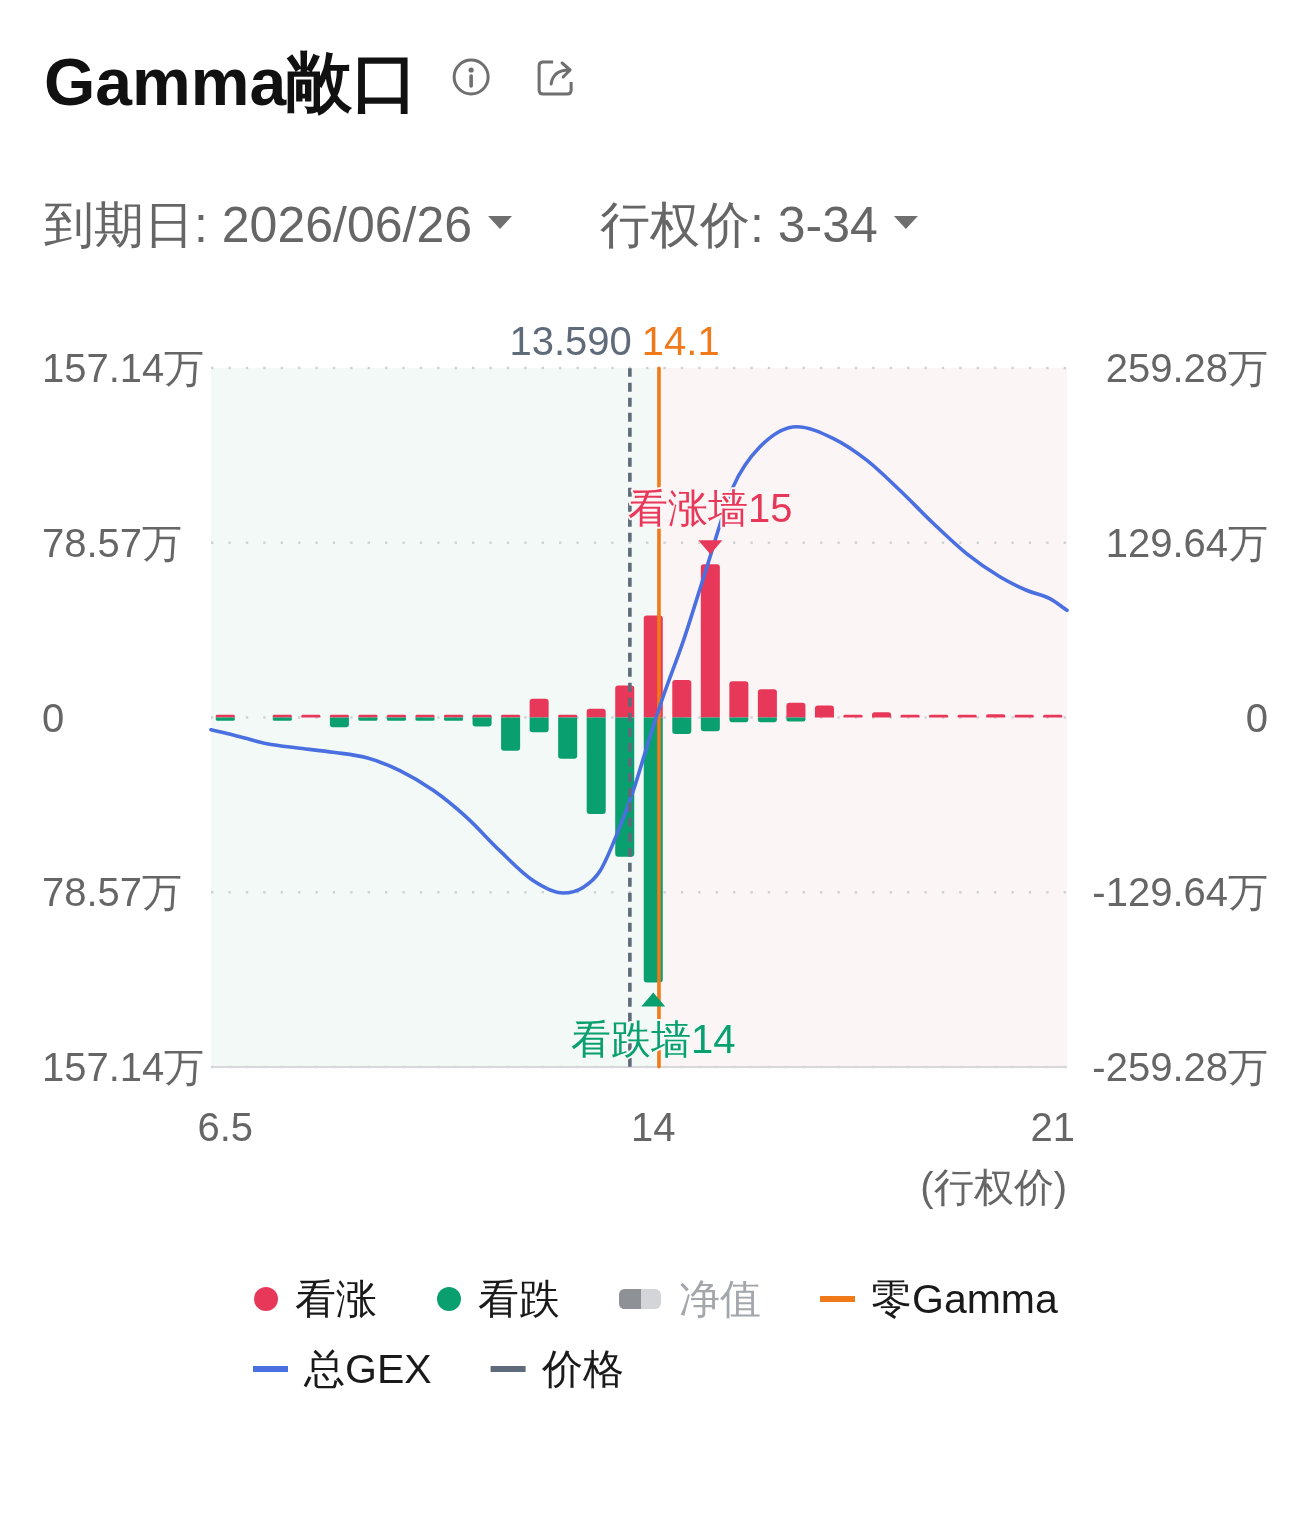 Image resolution: width=1316 pixels, height=1516 pixels. What do you see at coordinates (258, 225) in the screenshot?
I see `text: 到期日: 2026/06/26` at bounding box center [258, 225].